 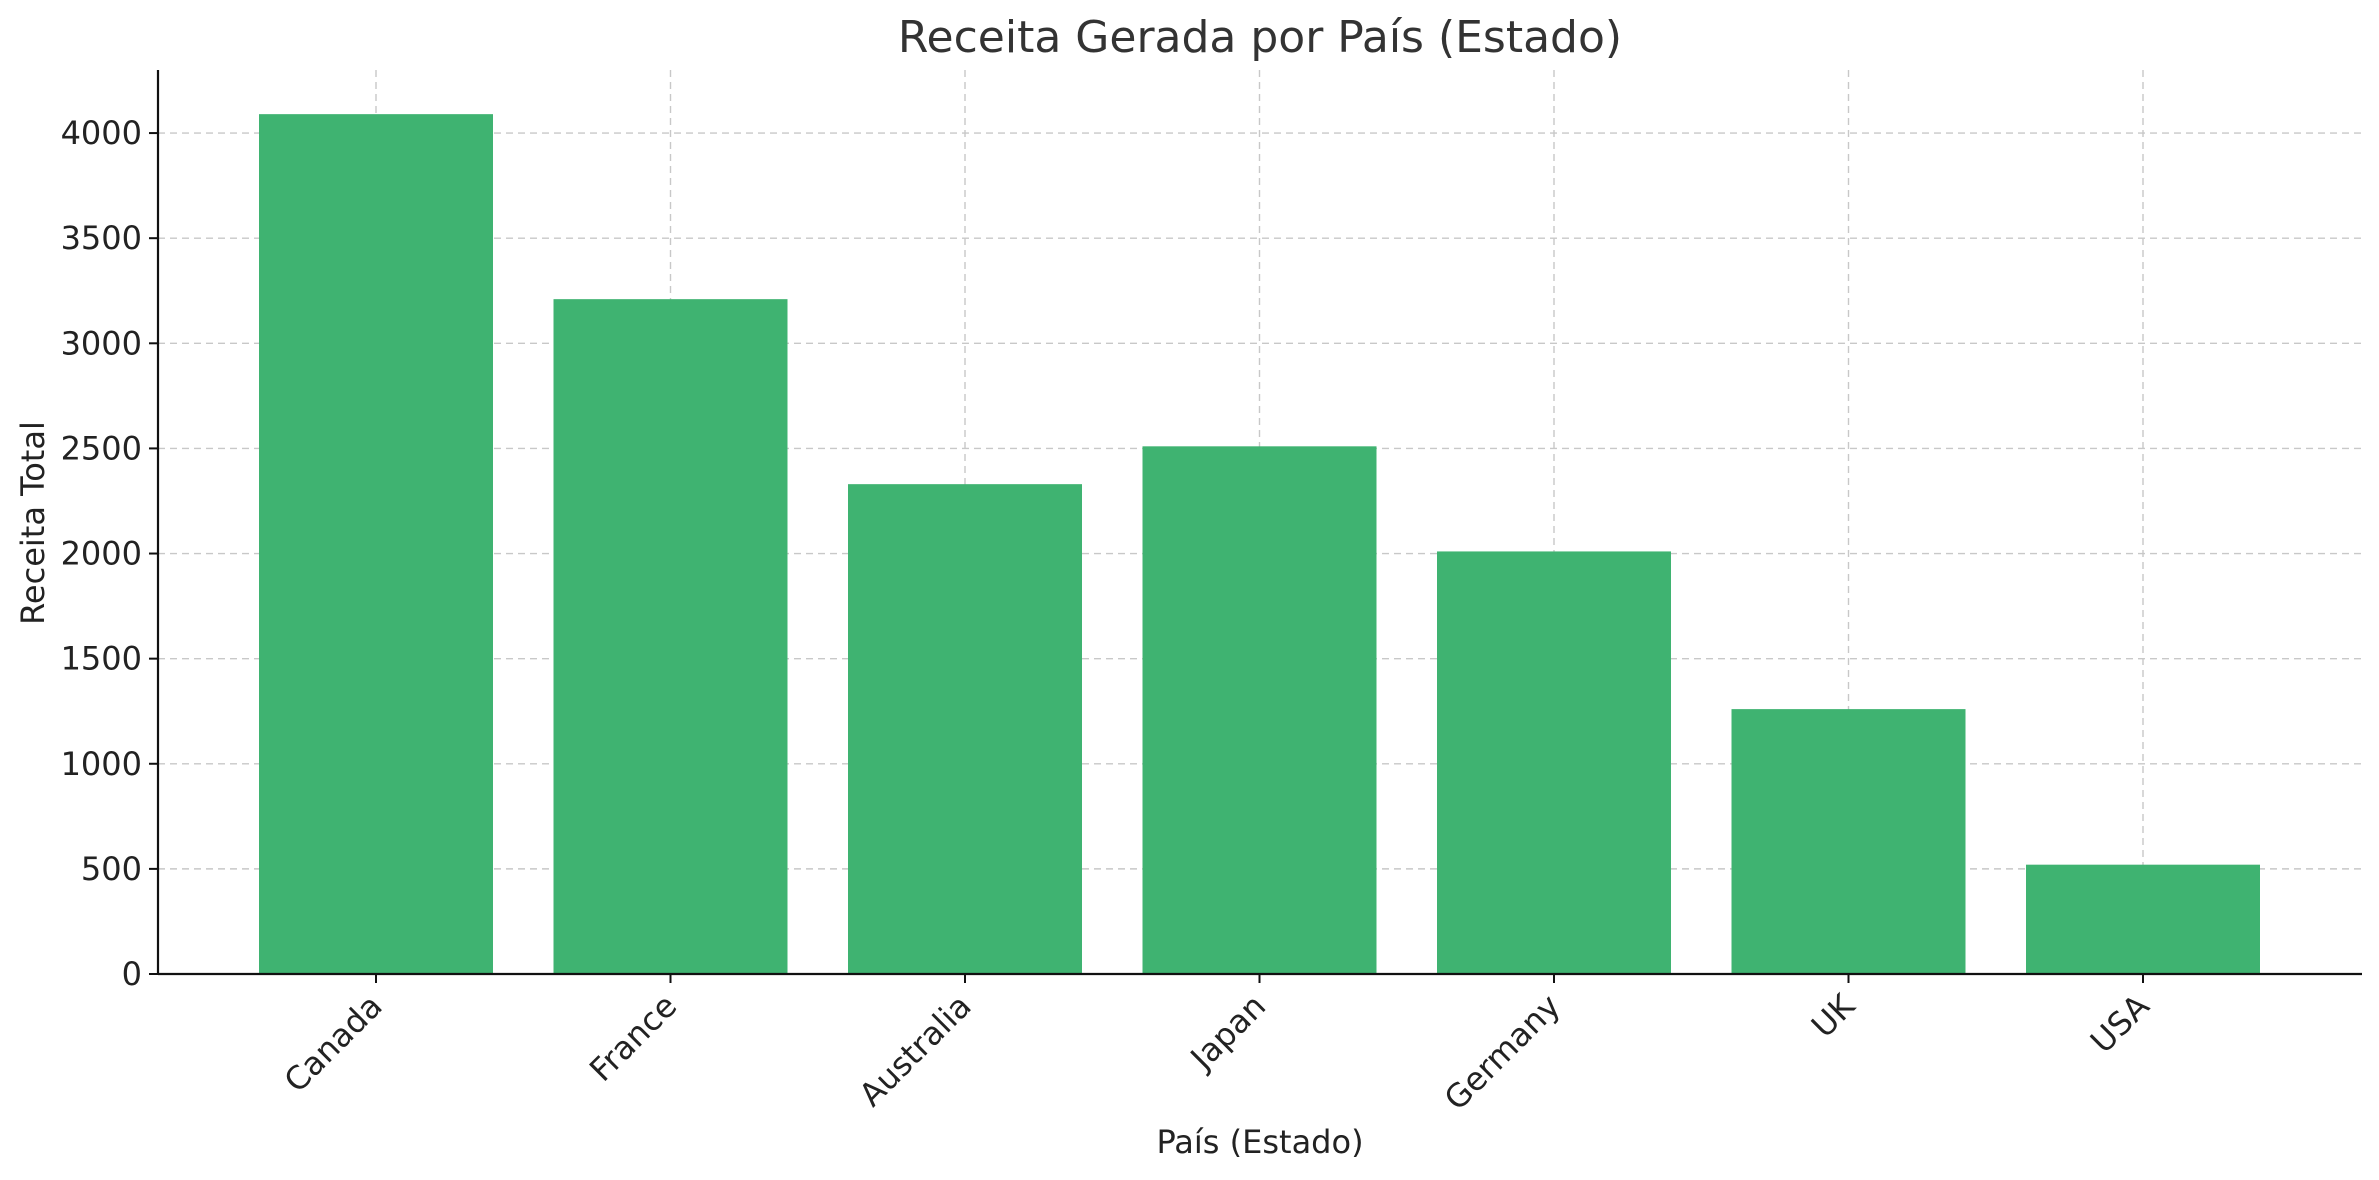 I want to click on y-tick-label: 3000, so click(x=101, y=343).